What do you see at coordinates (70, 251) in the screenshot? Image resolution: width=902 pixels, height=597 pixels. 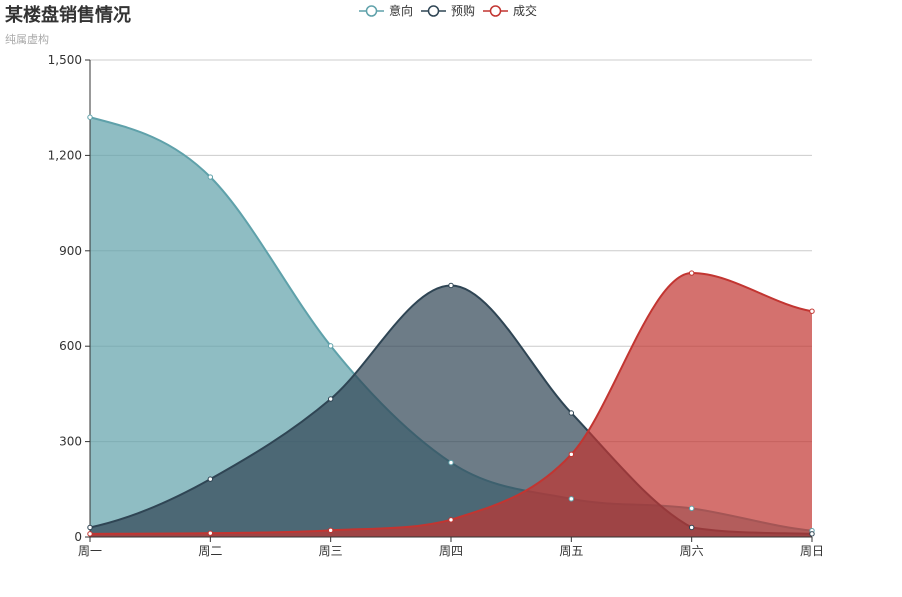 I see `y-tick-label: 900` at bounding box center [70, 251].